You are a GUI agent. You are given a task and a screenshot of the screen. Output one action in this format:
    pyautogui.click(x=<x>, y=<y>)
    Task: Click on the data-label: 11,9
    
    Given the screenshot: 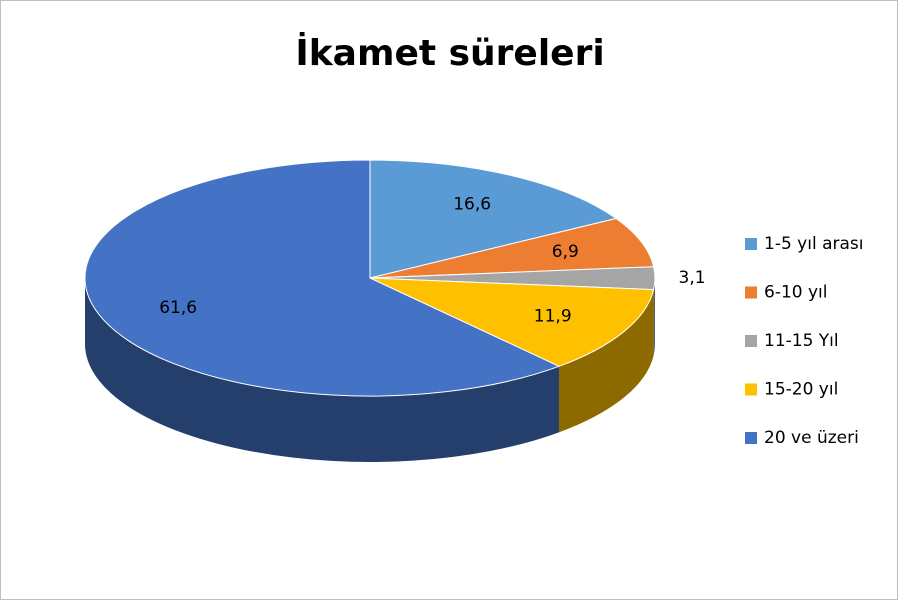 What is the action you would take?
    pyautogui.click(x=553, y=317)
    